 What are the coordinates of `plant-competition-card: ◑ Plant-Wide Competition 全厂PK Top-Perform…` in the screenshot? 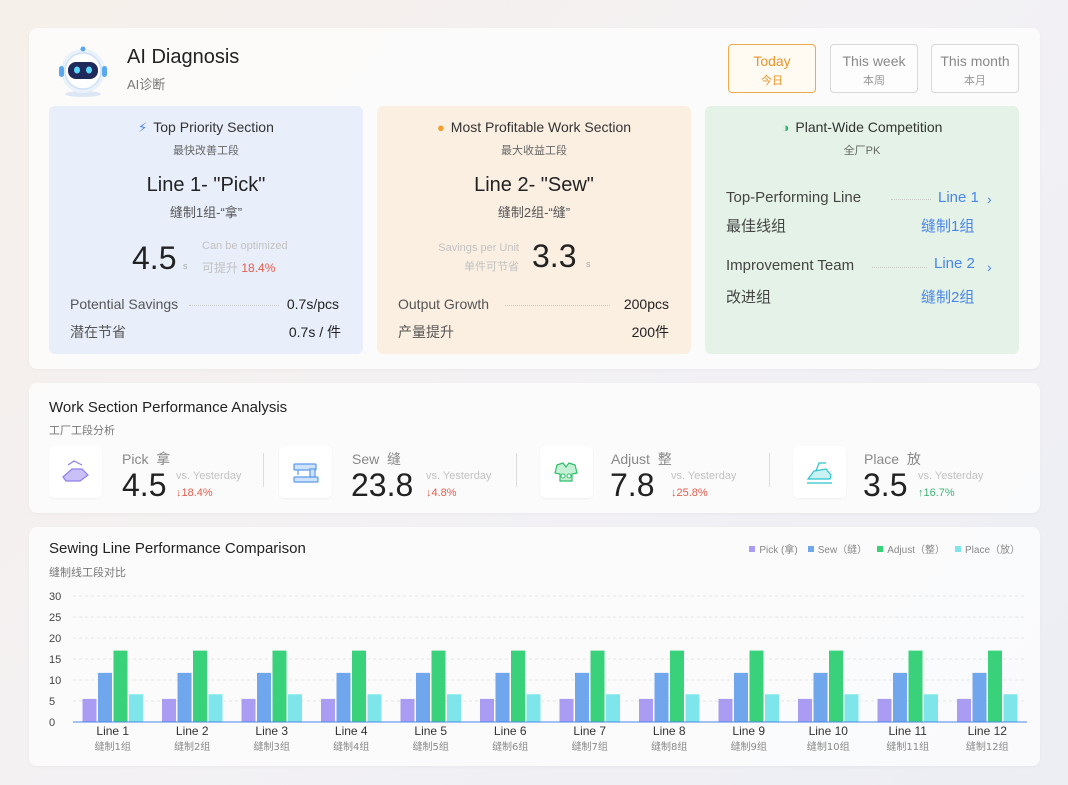 It's located at (862, 230).